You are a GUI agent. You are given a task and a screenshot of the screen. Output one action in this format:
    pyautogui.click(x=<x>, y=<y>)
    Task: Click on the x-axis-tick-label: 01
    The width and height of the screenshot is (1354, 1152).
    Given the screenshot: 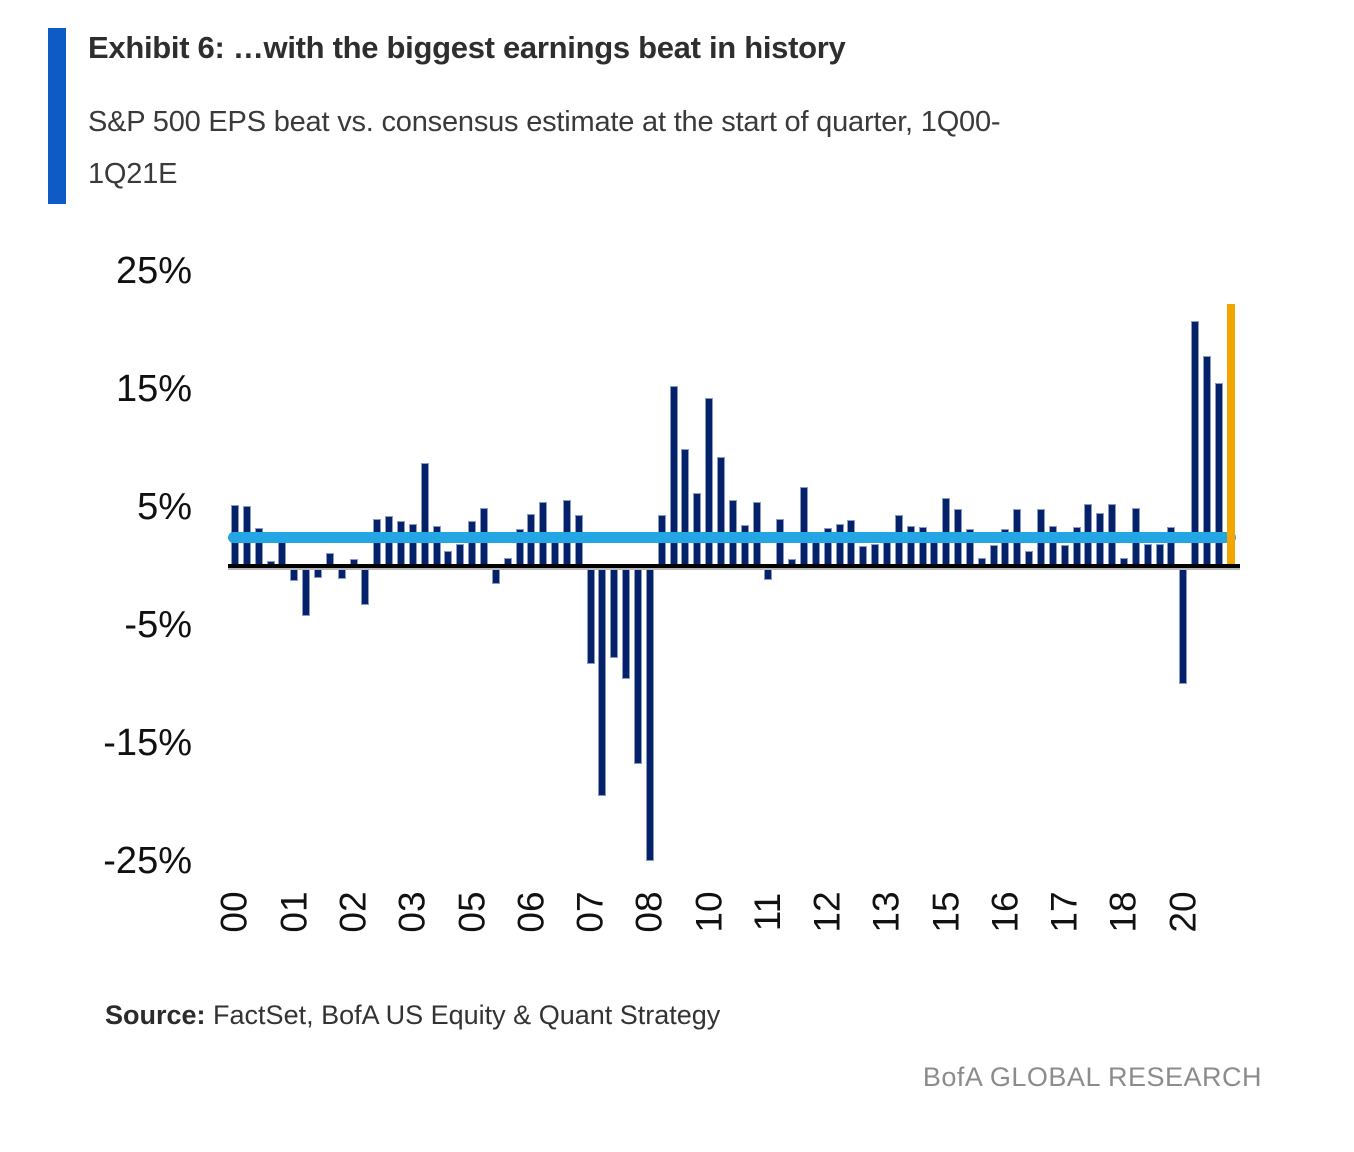 What is the action you would take?
    pyautogui.click(x=294, y=912)
    